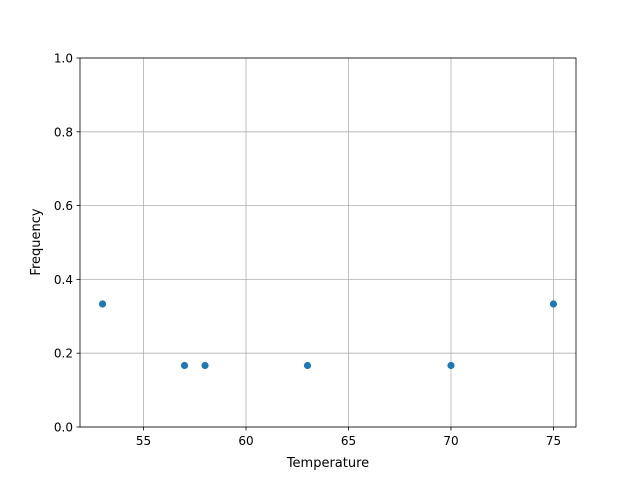 The width and height of the screenshot is (640, 484). I want to click on data-points, so click(328, 335).